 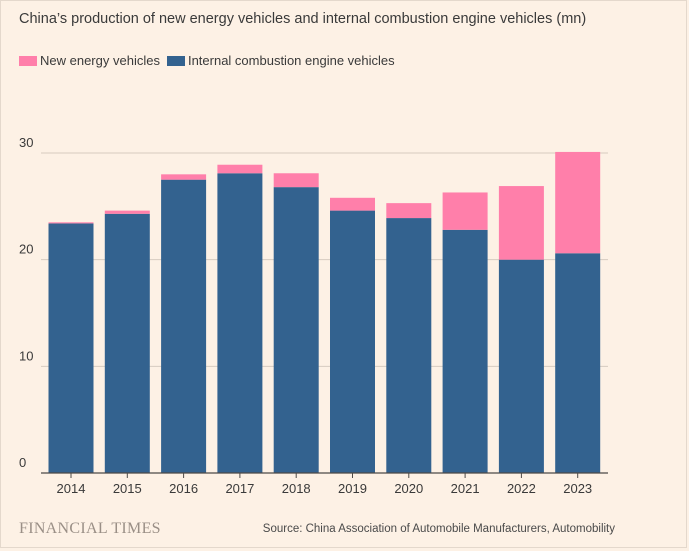 What do you see at coordinates (239, 488) in the screenshot?
I see `x-tick-label-2017: 2017` at bounding box center [239, 488].